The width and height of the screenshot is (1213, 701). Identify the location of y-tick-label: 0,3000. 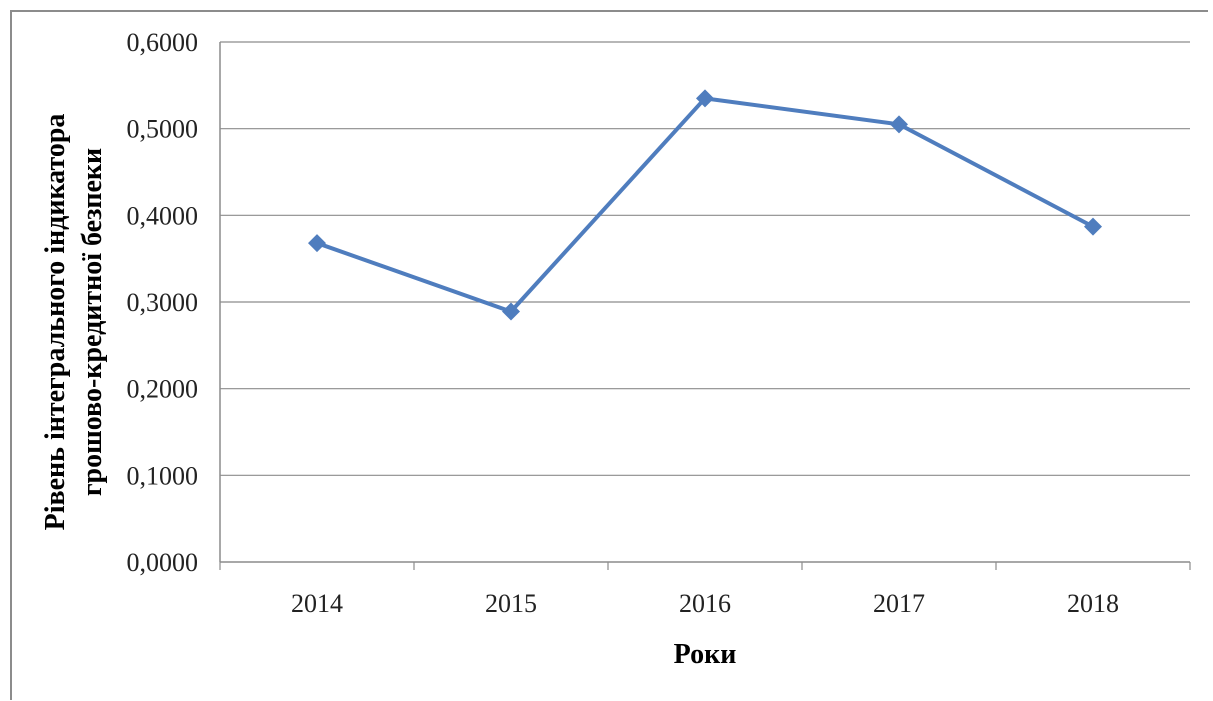
(163, 302).